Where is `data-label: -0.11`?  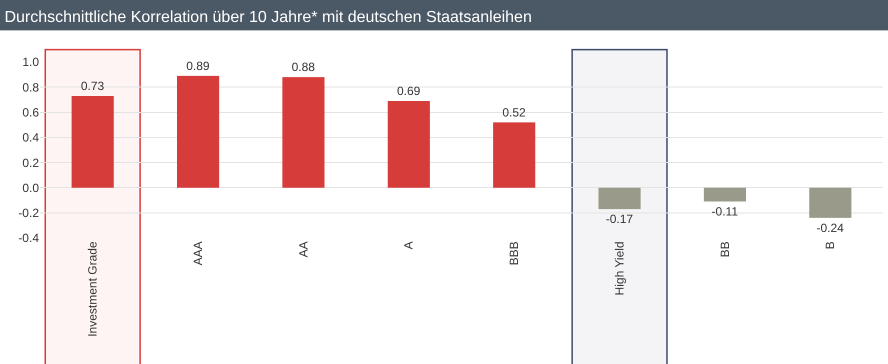 data-label: -0.11 is located at coordinates (725, 211).